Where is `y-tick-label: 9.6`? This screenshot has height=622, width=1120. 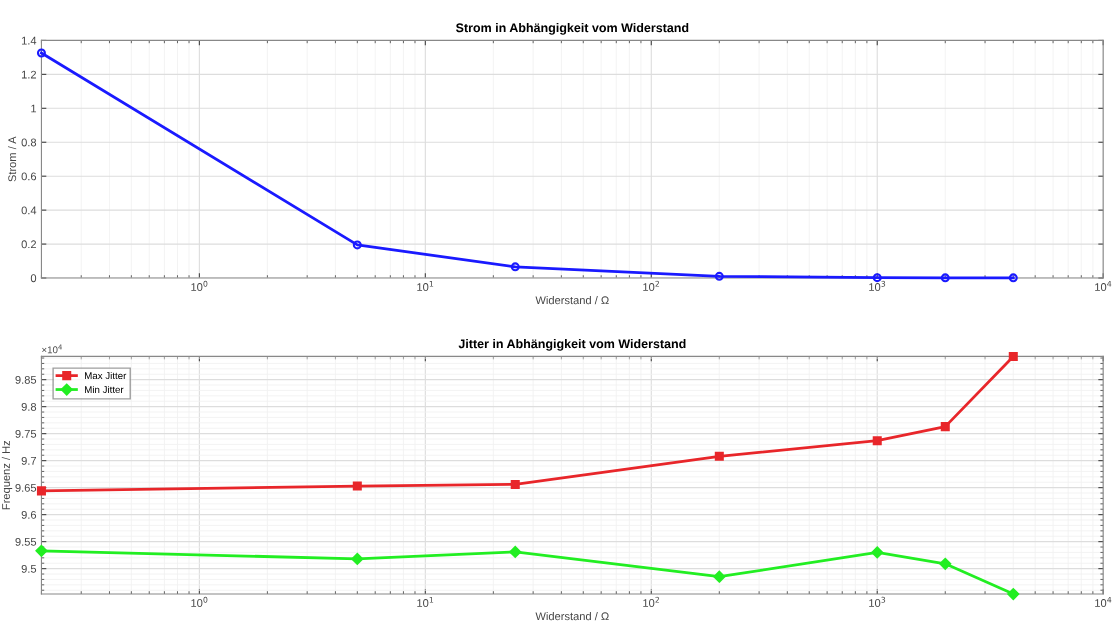
y-tick-label: 9.6 is located at coordinates (29, 514).